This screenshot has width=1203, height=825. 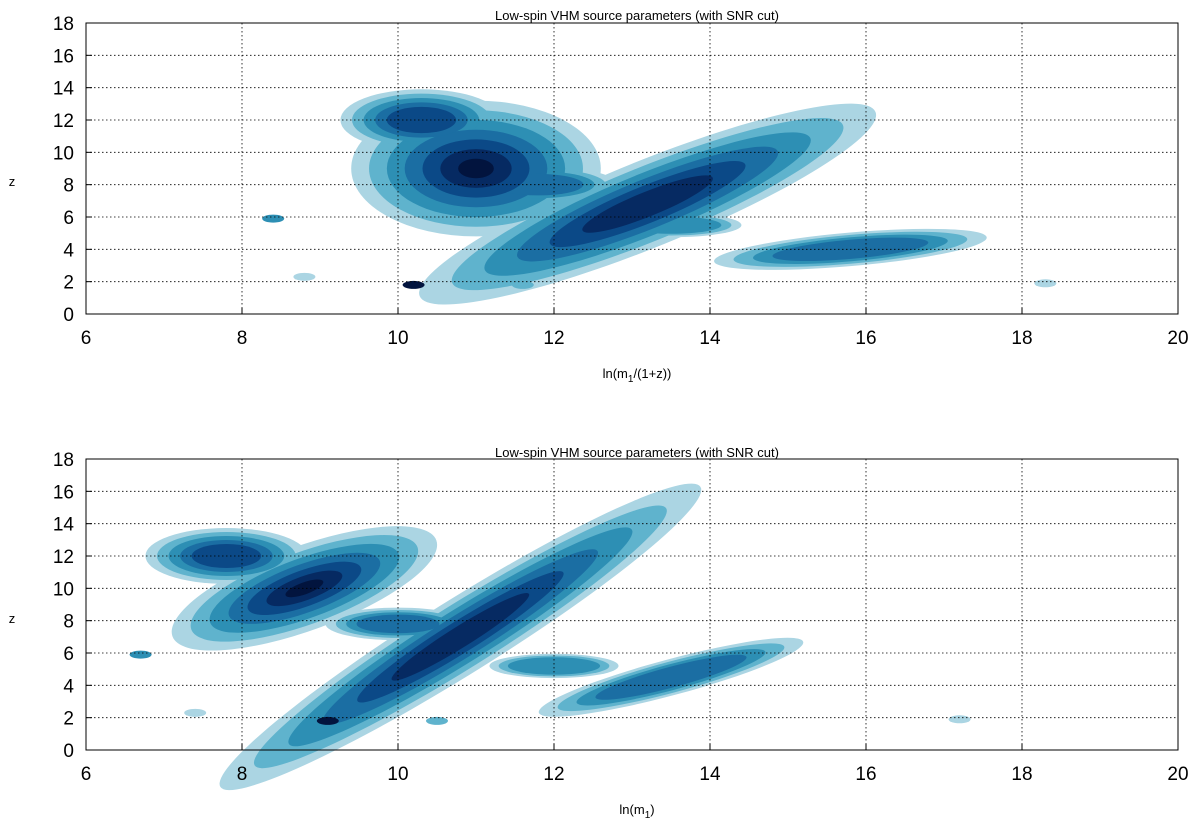 What do you see at coordinates (636, 811) in the screenshot?
I see `bottom-x-axis-label: ln(m1)` at bounding box center [636, 811].